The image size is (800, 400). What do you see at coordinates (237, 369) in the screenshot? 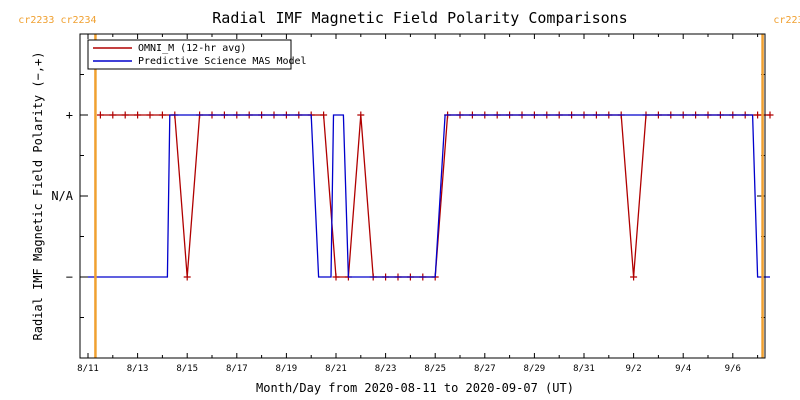
I see `x-tick-label: 8/17` at bounding box center [237, 369].